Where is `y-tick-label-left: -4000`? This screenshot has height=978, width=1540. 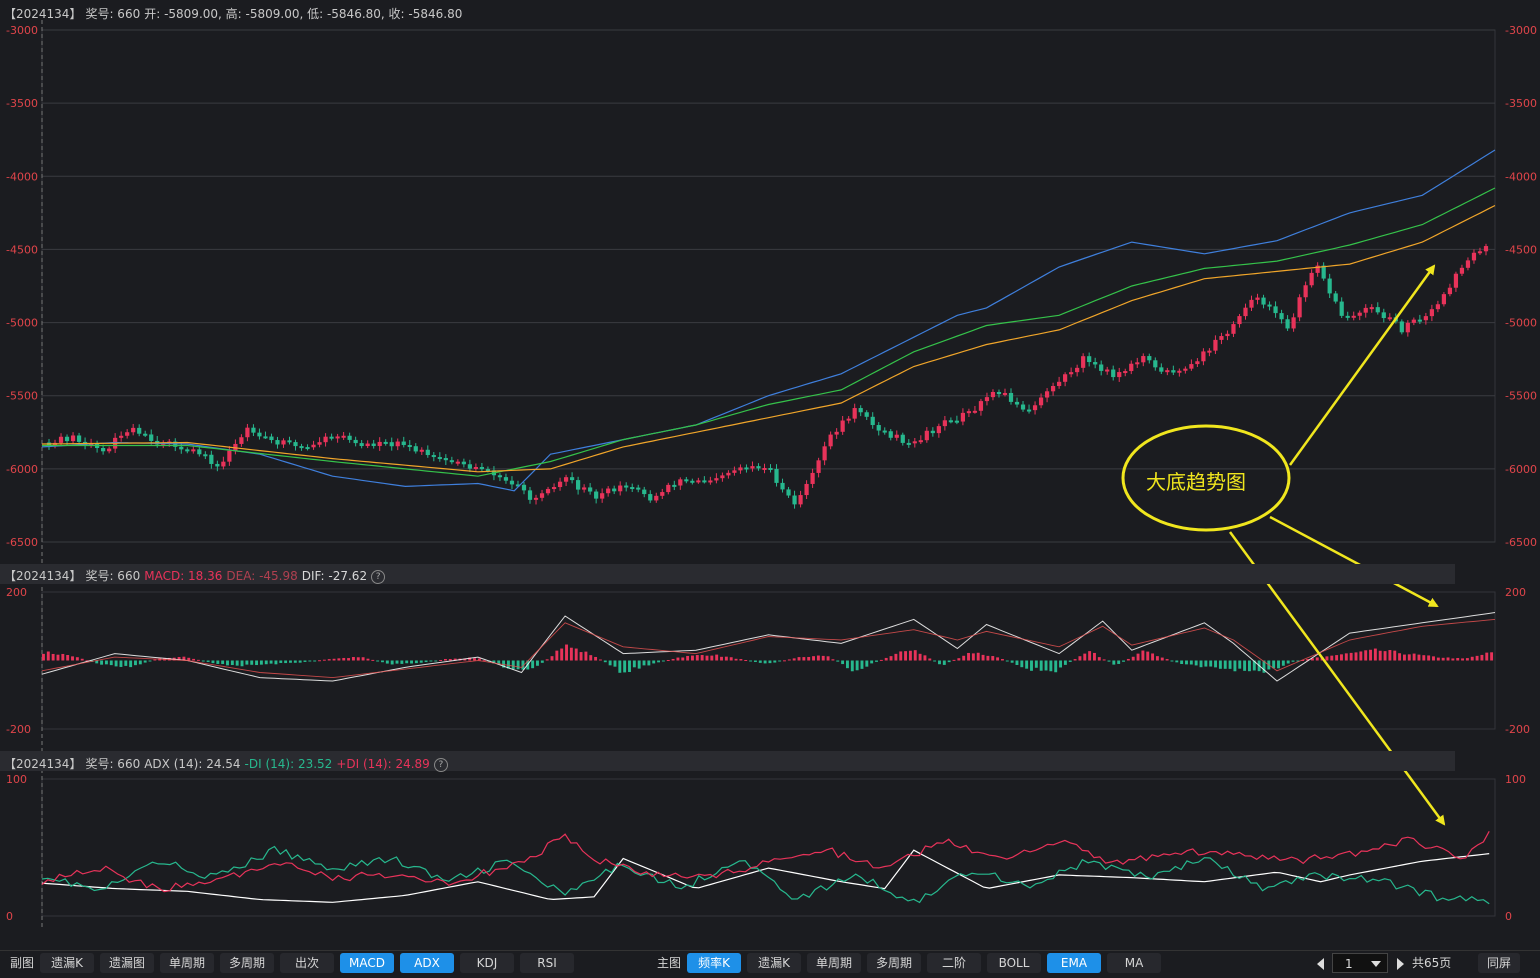 y-tick-label-left: -4000 is located at coordinates (22, 176).